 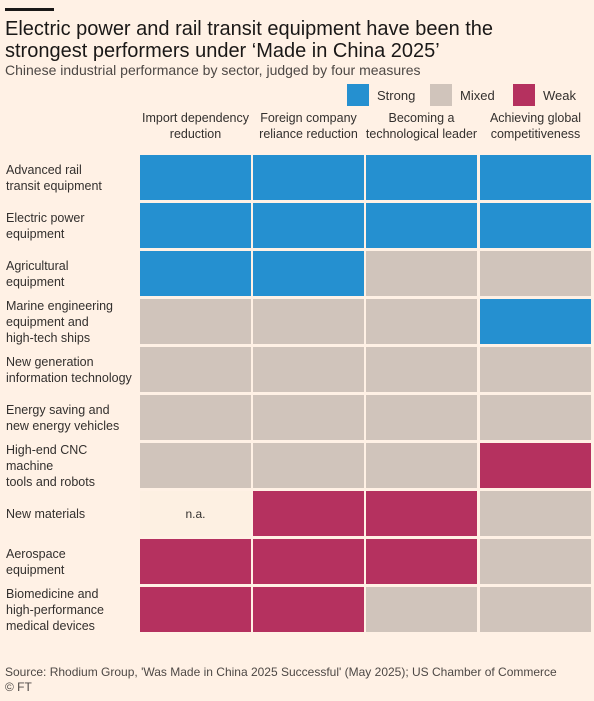 I want to click on legend-swatch-mixed, so click(x=441, y=95).